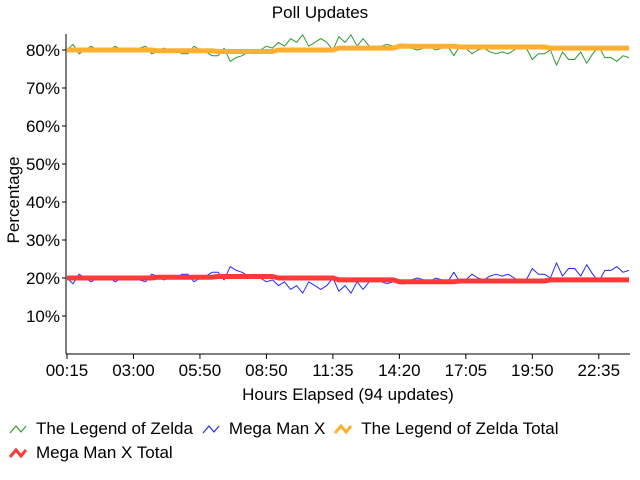 This screenshot has width=640, height=480. What do you see at coordinates (43, 88) in the screenshot?
I see `y-tick-label: 70%` at bounding box center [43, 88].